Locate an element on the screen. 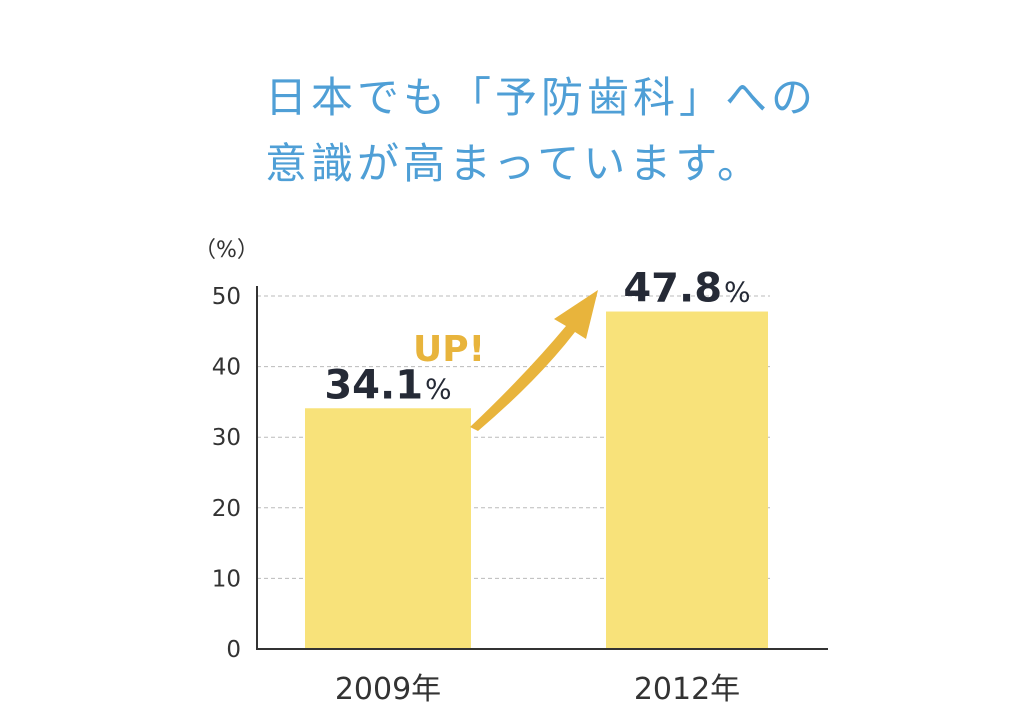 The height and width of the screenshot is (724, 1024). bar-value-label: 47.8% is located at coordinates (686, 289).